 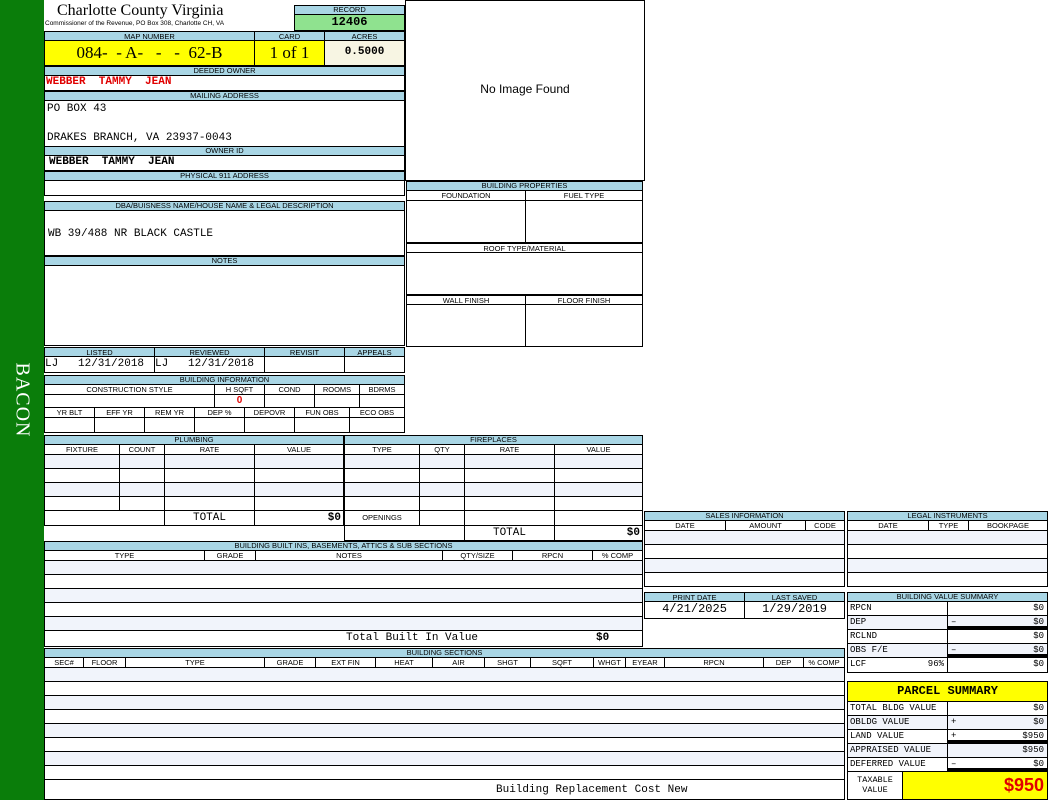 I want to click on map-number: 084- - A- - - 62-B, so click(x=150, y=53).